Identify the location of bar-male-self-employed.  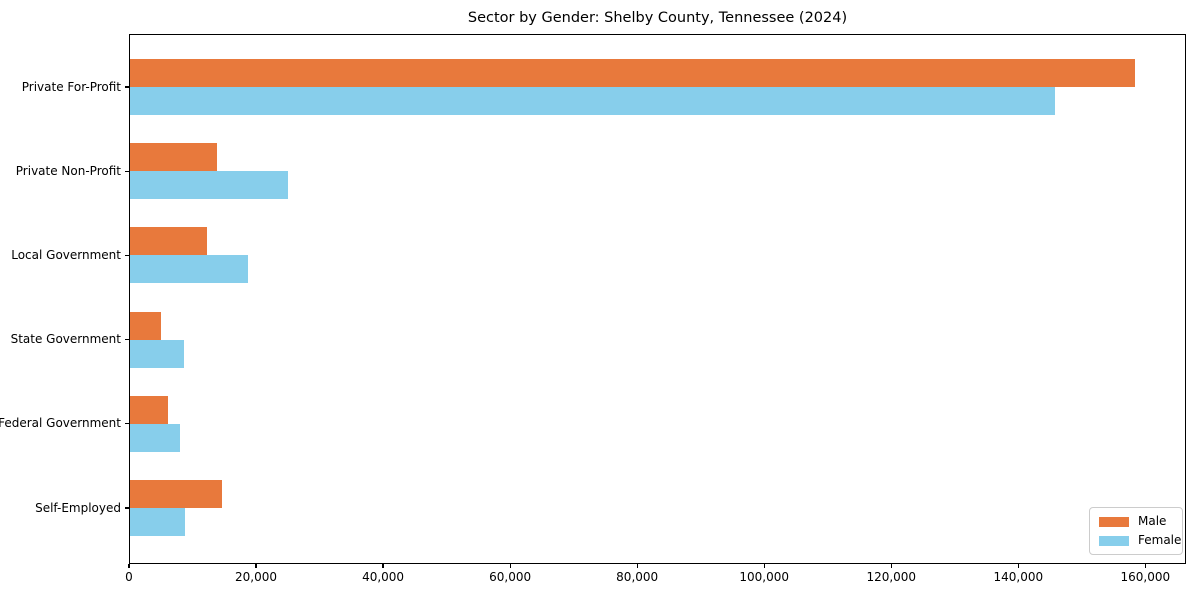
(176, 494).